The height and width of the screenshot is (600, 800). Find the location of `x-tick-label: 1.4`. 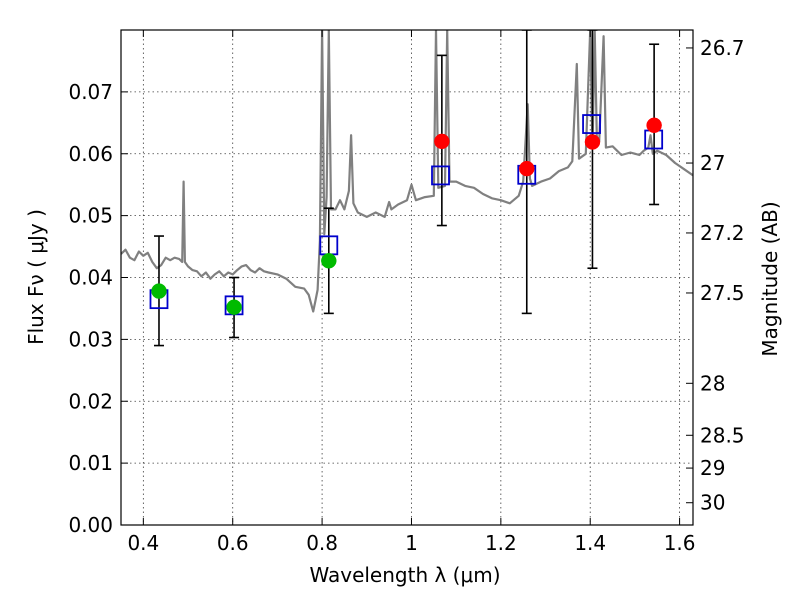

x-tick-label: 1.4 is located at coordinates (590, 543).